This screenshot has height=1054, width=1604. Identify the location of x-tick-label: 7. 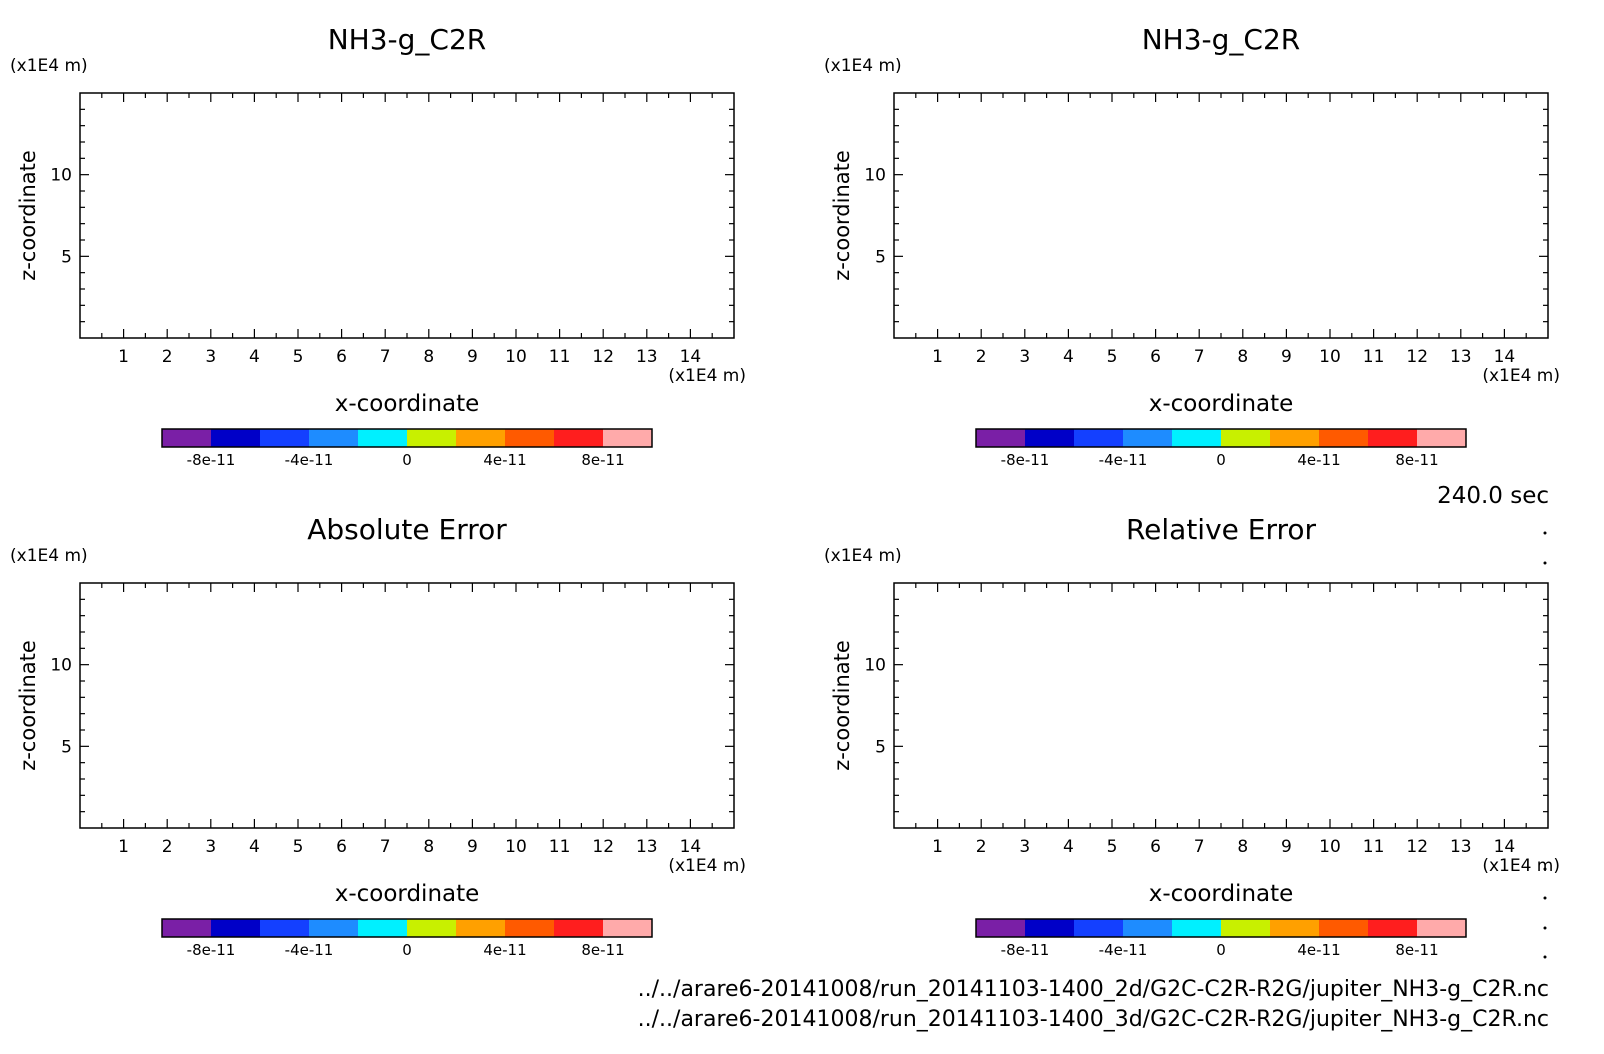
(385, 847).